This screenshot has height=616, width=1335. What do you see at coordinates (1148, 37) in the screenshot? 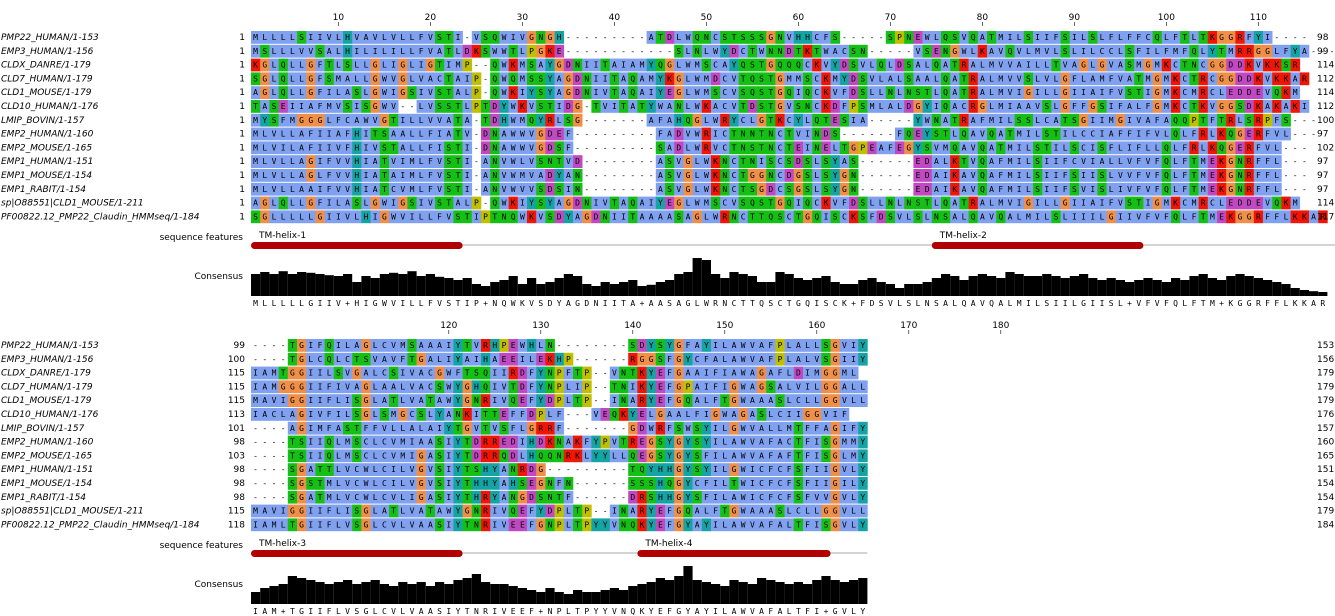
I see `residue-letter: C` at bounding box center [1148, 37].